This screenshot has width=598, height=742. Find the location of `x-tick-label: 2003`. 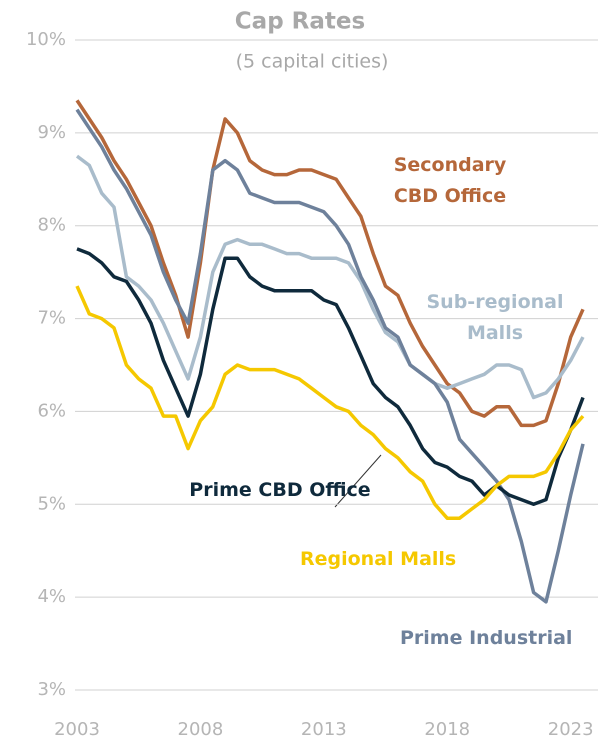

x-tick-label: 2003 is located at coordinates (77, 729).